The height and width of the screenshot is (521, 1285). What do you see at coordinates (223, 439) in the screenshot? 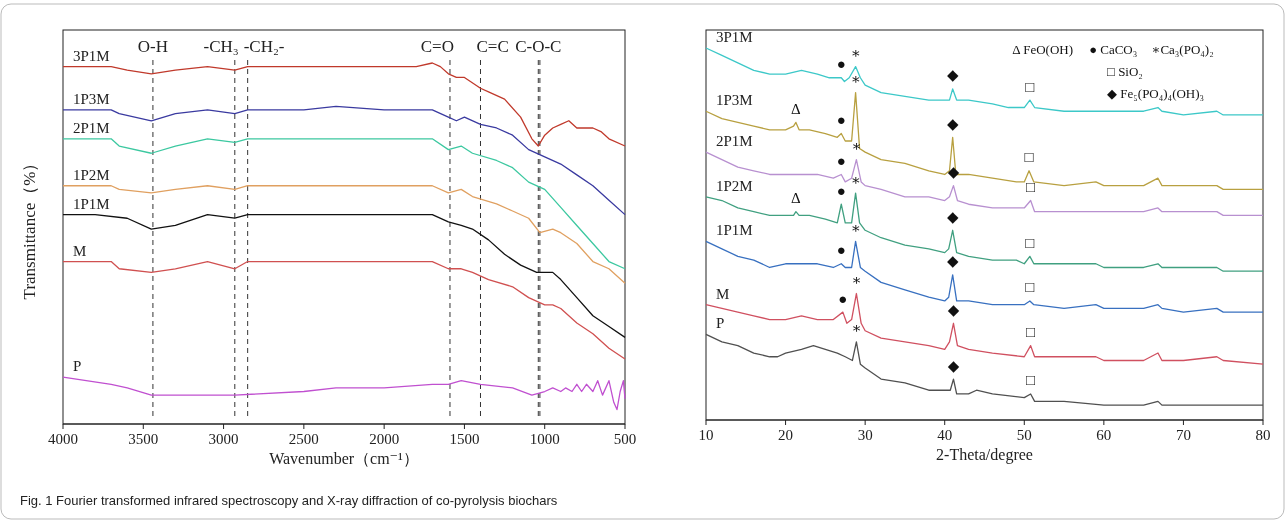
I see `x-tick-label: 3000` at bounding box center [223, 439].